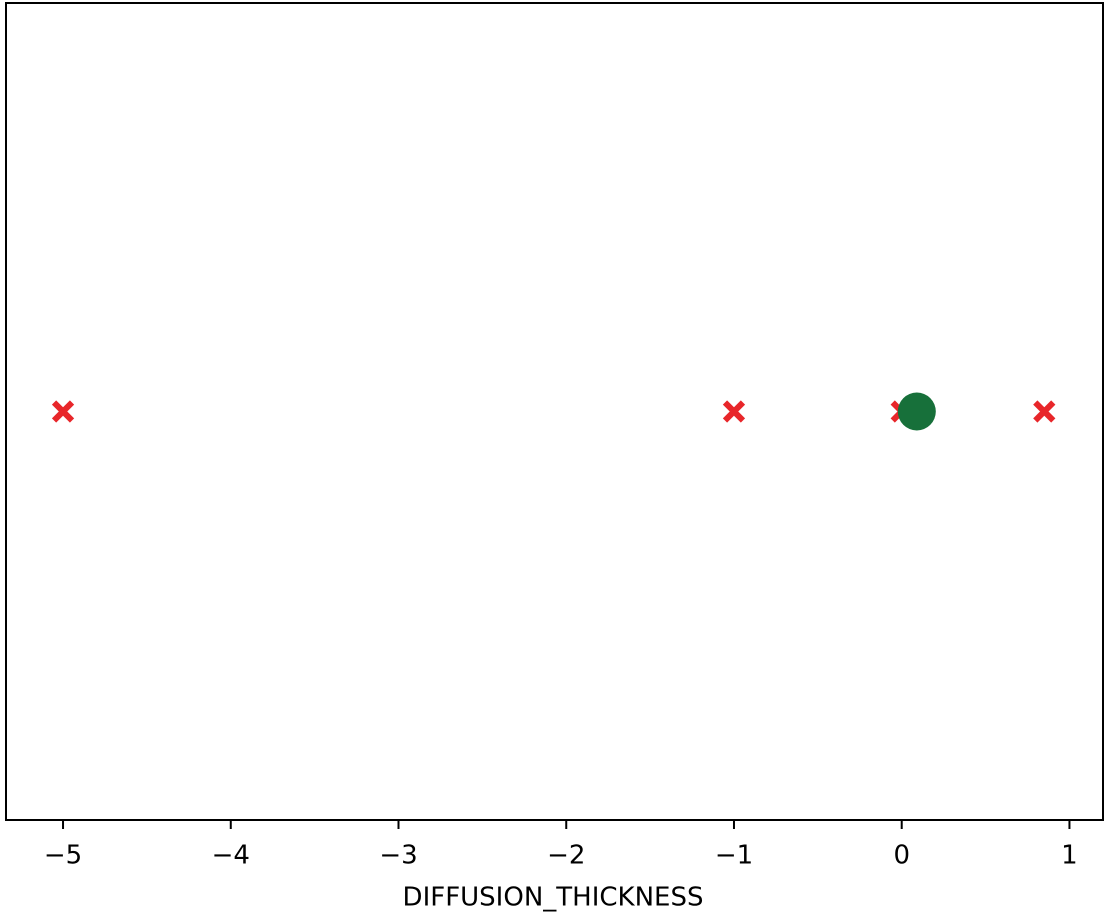  I want to click on x-tick-label: 1, so click(1069, 856).